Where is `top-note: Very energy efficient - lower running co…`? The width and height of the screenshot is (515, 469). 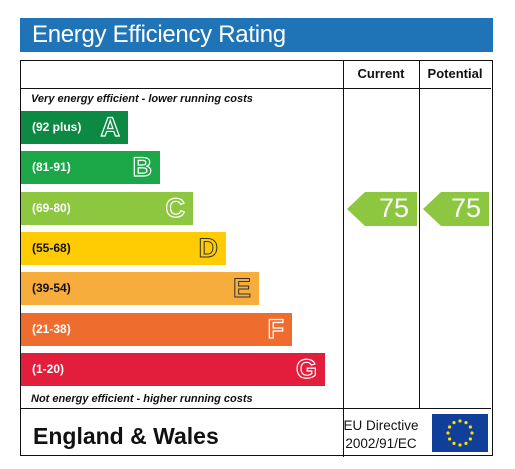 top-note: Very energy efficient - lower running co… is located at coordinates (142, 99).